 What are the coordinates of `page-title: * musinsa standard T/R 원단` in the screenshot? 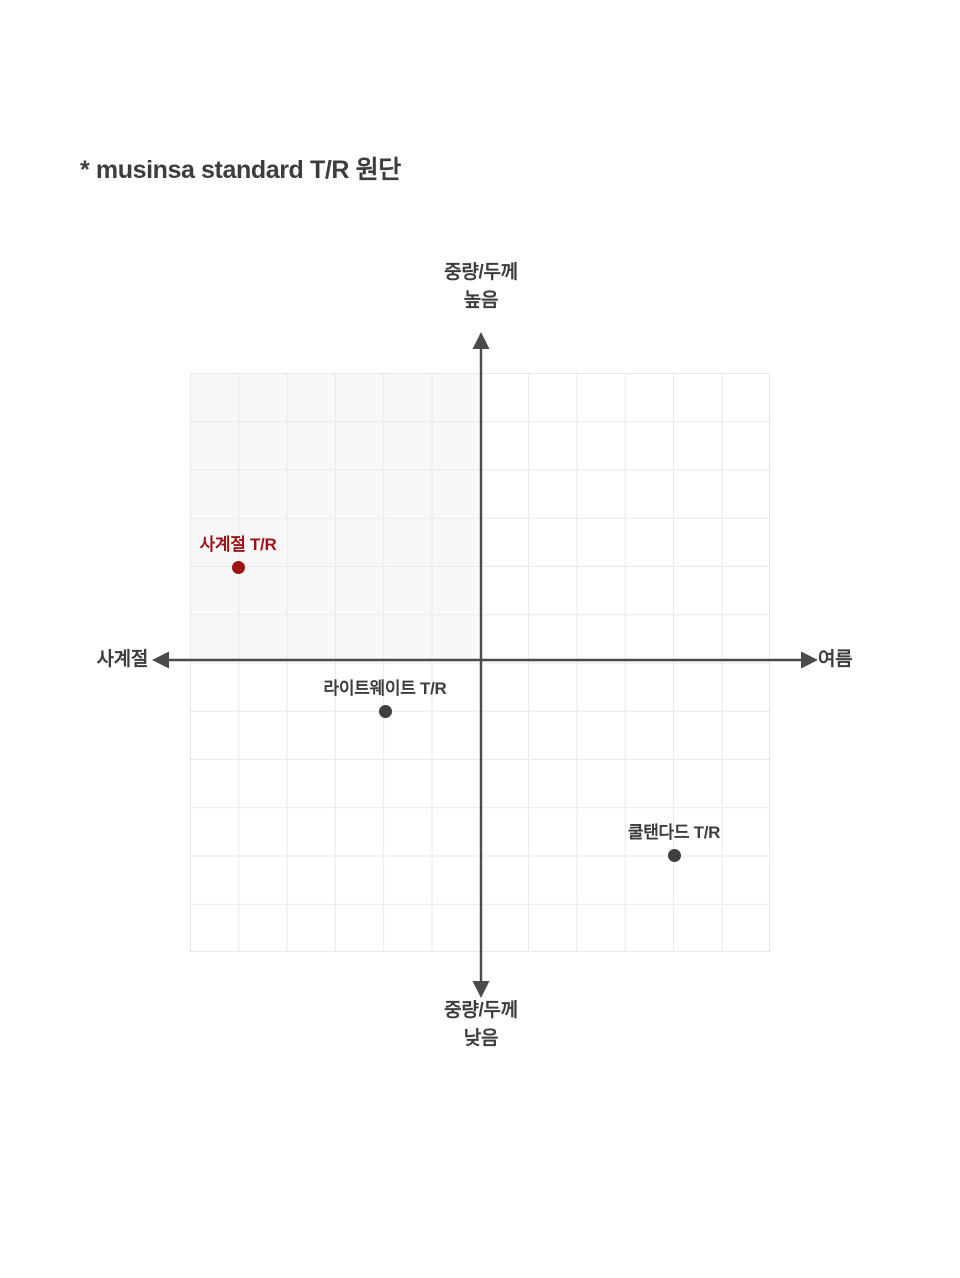 It's located at (240, 170).